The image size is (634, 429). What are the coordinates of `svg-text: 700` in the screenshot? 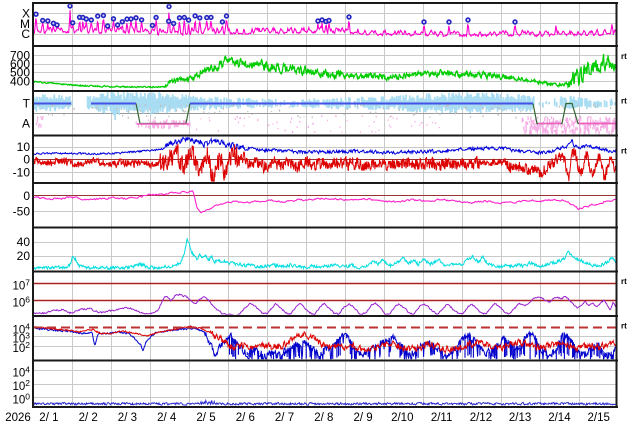 It's located at (20, 56).